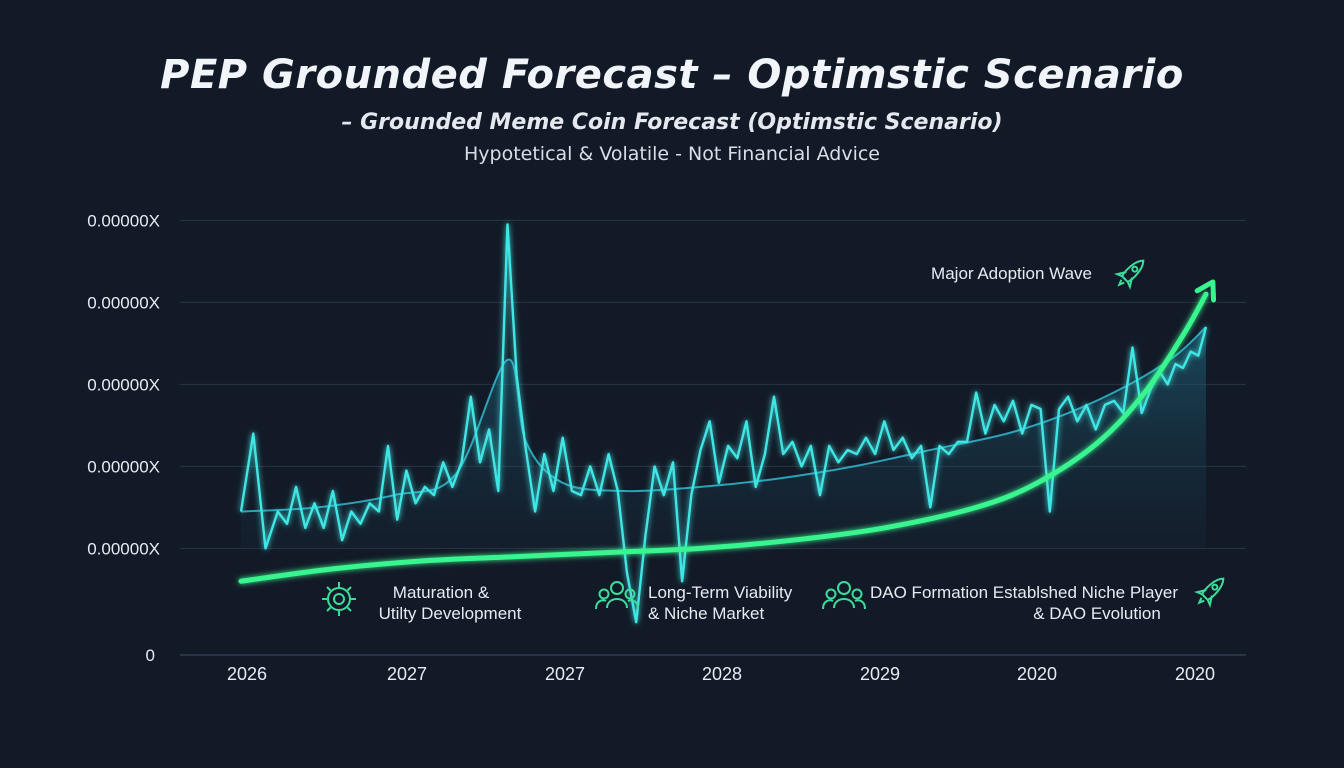 The image size is (1344, 768). I want to click on annotation-maturation: Maturation & Utilty Development, so click(422, 602).